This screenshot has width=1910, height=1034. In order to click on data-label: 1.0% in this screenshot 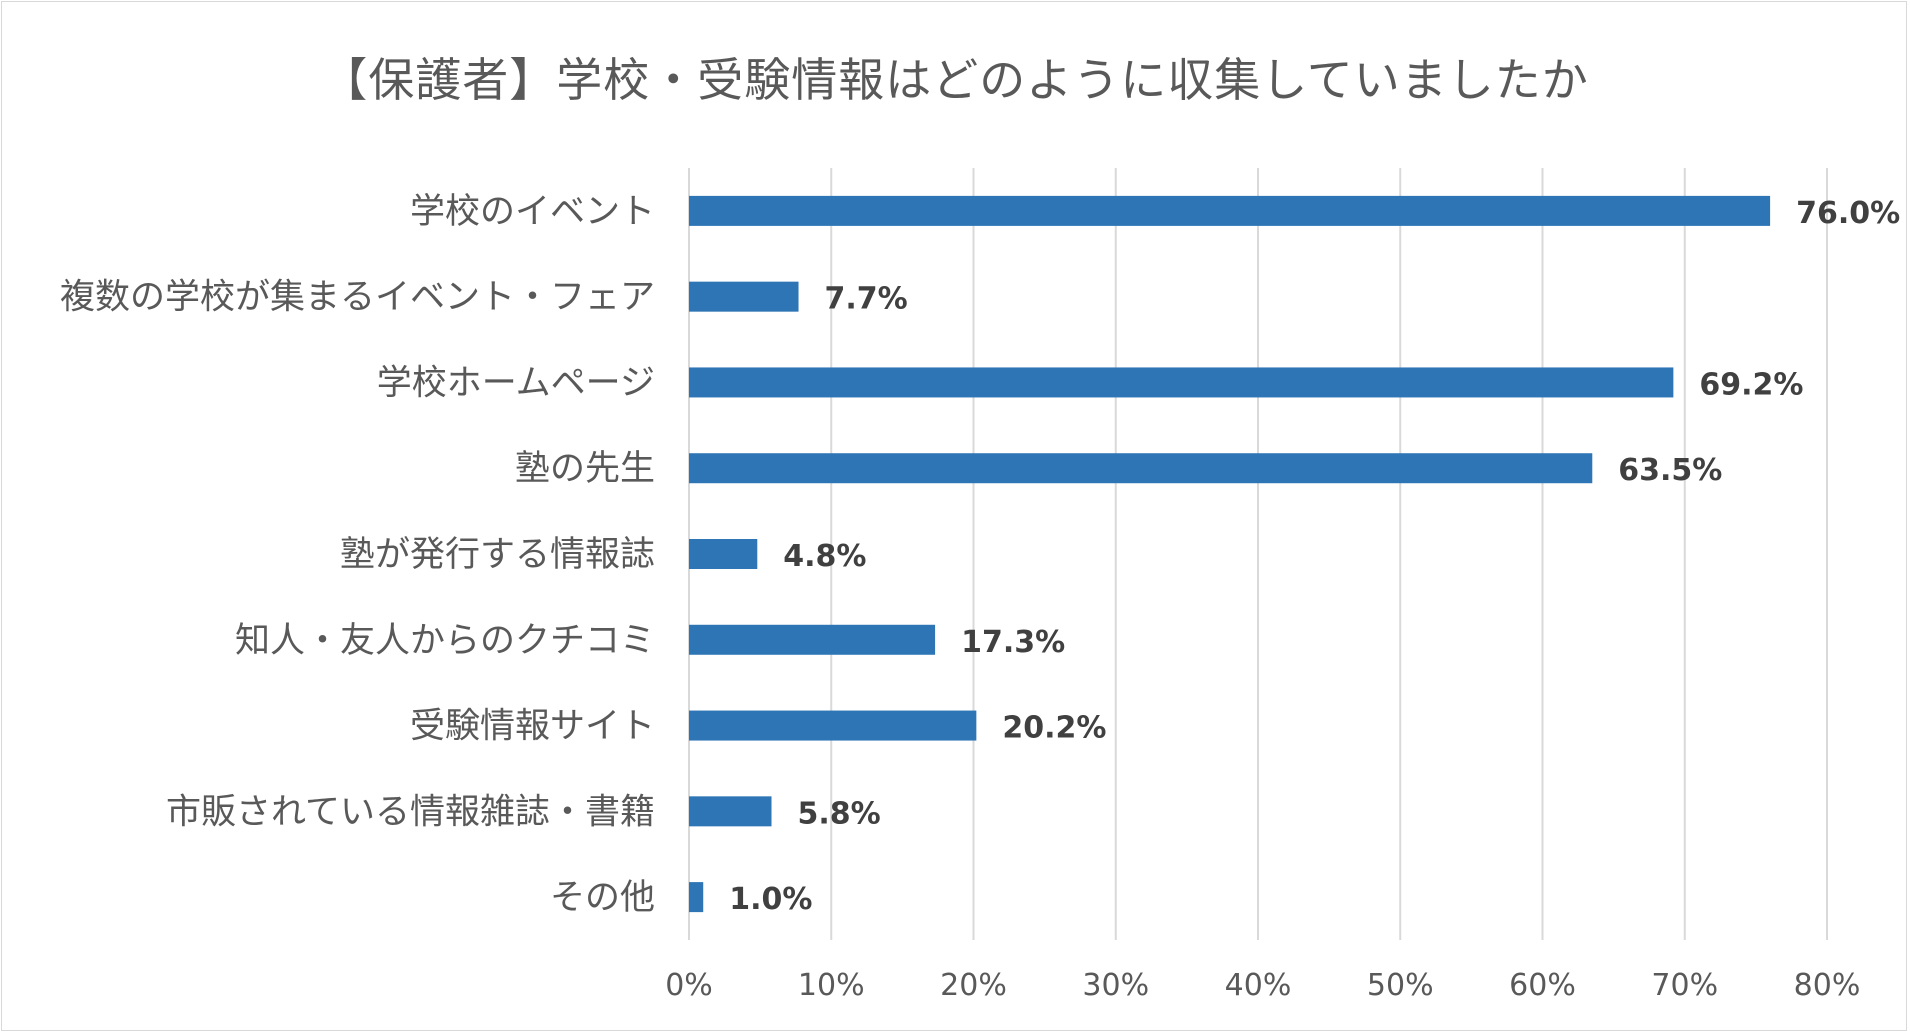, I will do `click(770, 899)`.